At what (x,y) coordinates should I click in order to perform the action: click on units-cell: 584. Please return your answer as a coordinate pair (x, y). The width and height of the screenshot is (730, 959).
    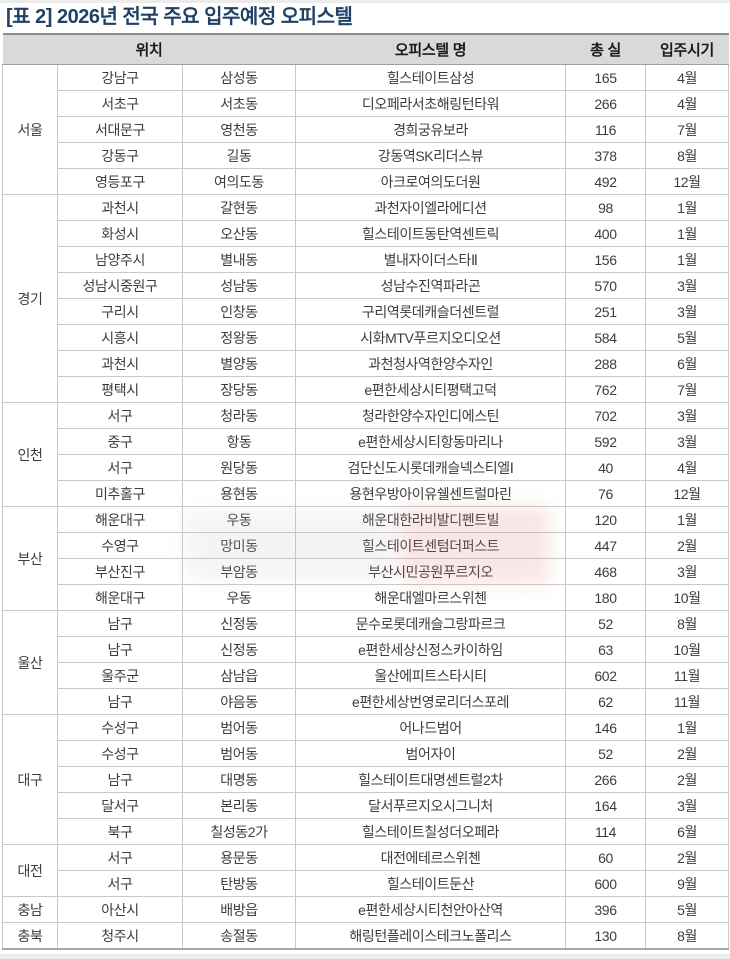
    Looking at the image, I should click on (606, 337).